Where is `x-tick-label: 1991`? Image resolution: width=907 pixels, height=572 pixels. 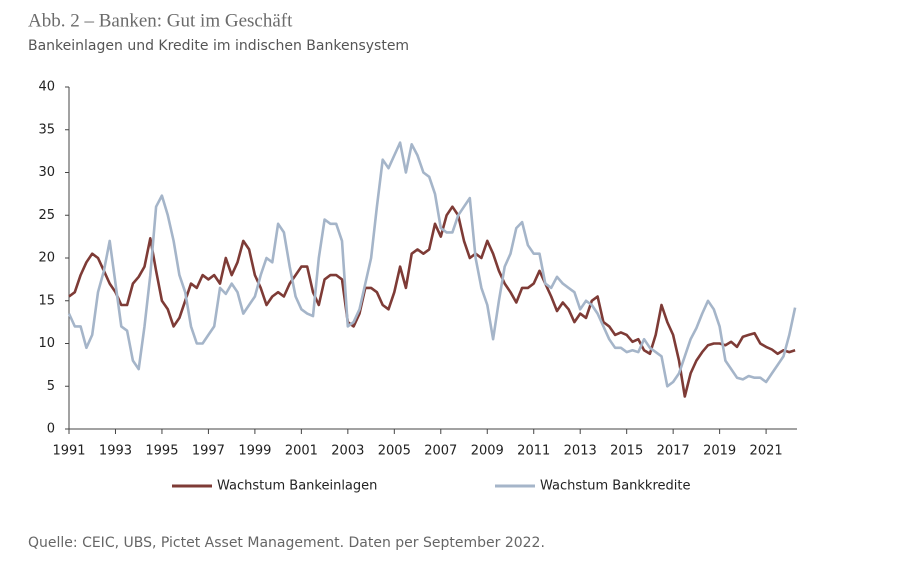 x-tick-label: 1991 is located at coordinates (68, 451).